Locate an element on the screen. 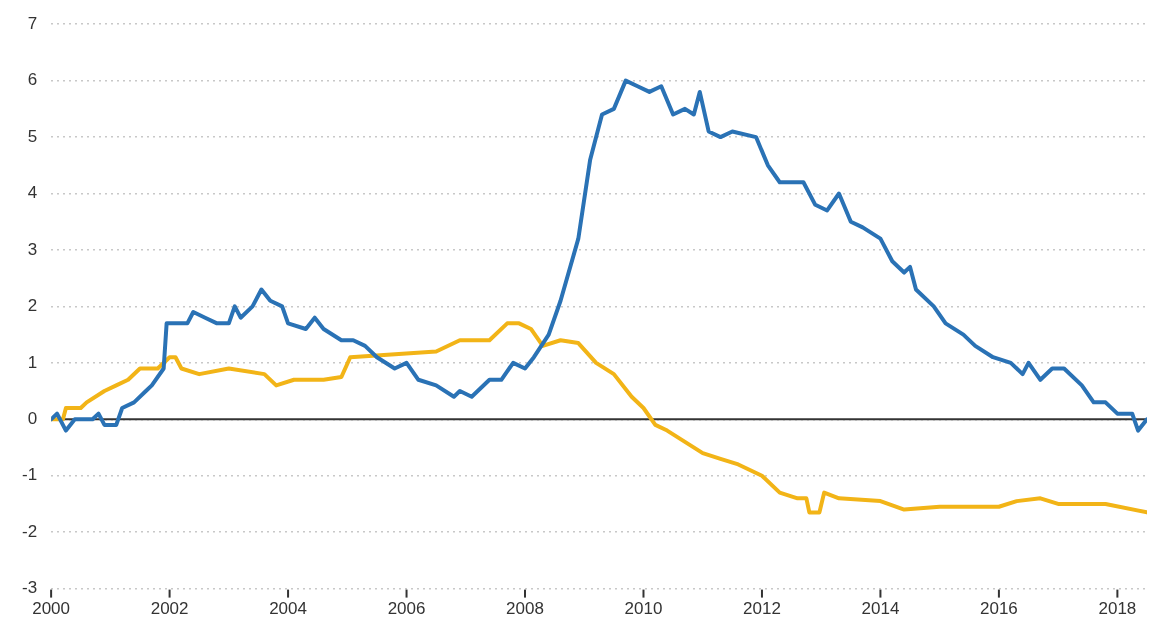 This screenshot has height=627, width=1157. y-tick-label: 4 is located at coordinates (32, 193).